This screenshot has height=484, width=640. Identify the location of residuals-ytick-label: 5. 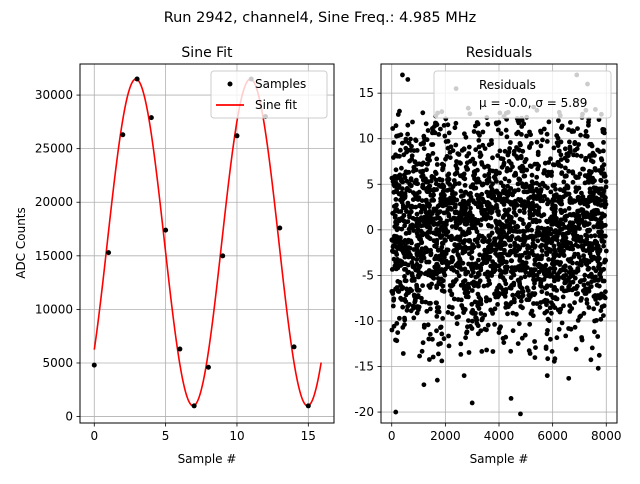
(370, 184).